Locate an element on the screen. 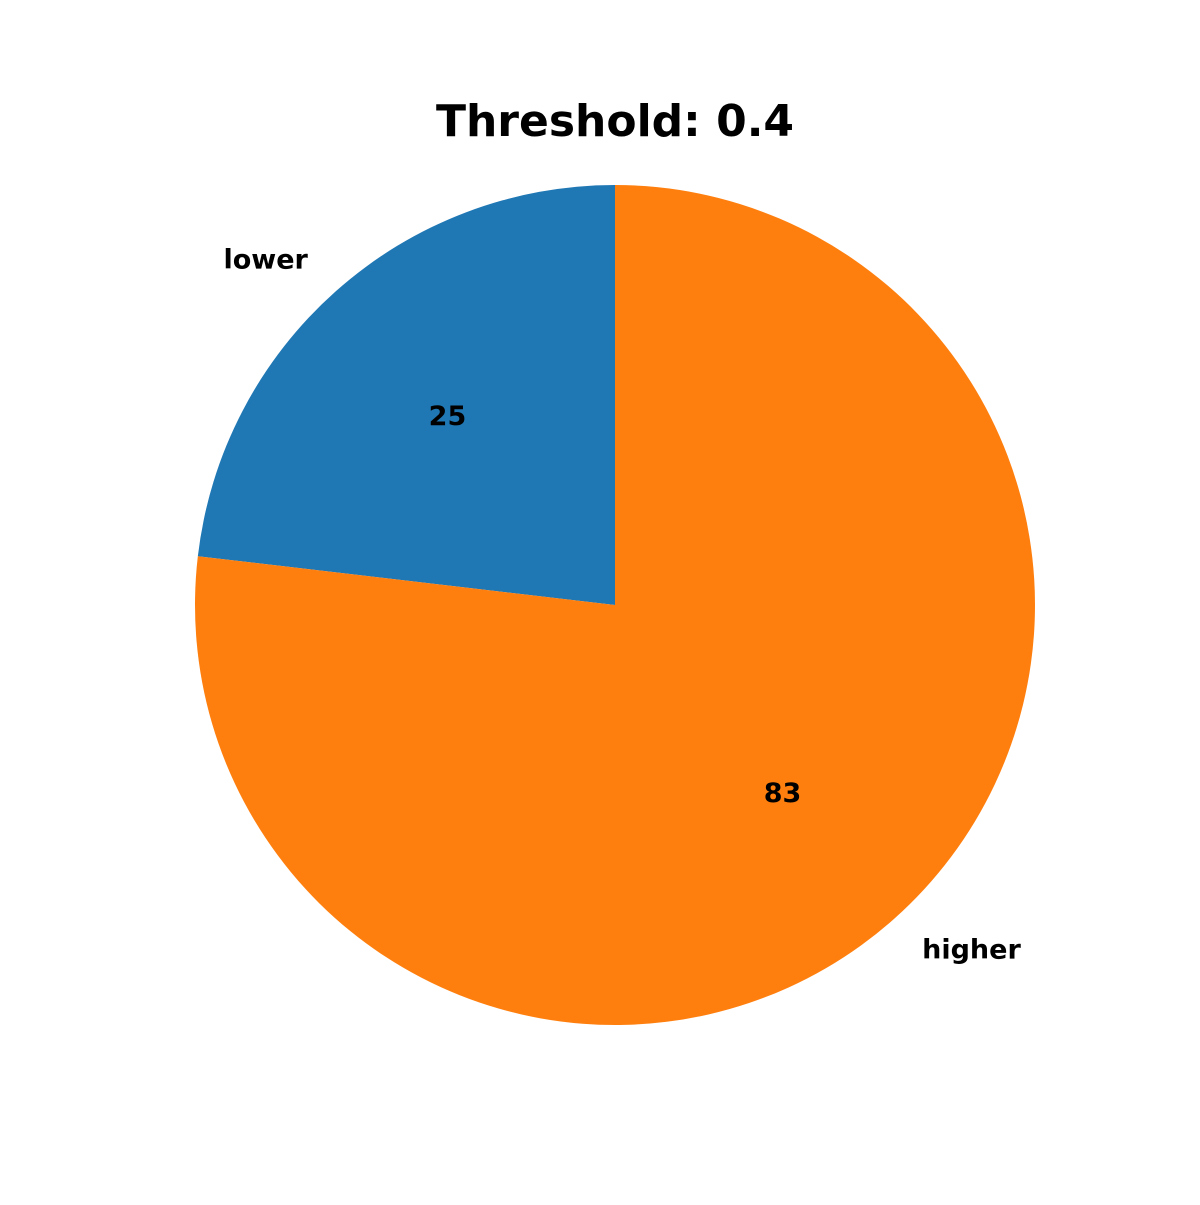 The height and width of the screenshot is (1205, 1200). slice-label-lower: lower is located at coordinates (265, 259).